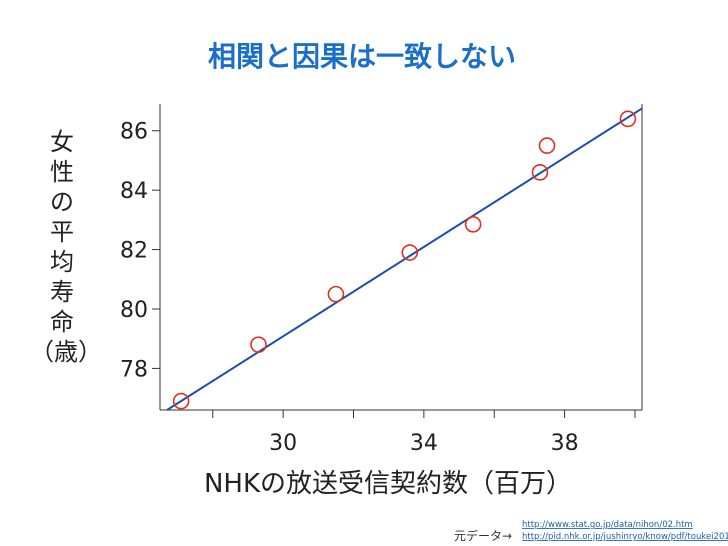 The width and height of the screenshot is (728, 546). Describe the element at coordinates (134, 132) in the screenshot. I see `y-tick-label: 86` at that location.